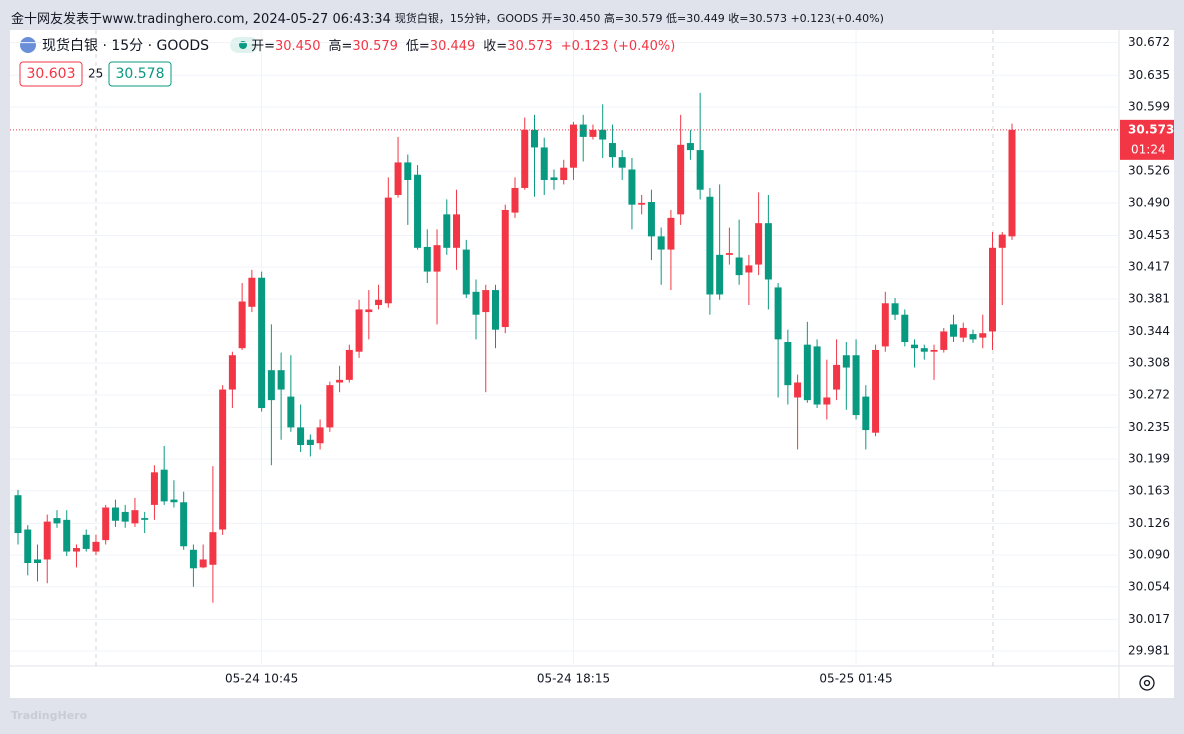 This screenshot has width=1184, height=734. Describe the element at coordinates (1148, 149) in the screenshot. I see `countdown: 01:24` at that location.